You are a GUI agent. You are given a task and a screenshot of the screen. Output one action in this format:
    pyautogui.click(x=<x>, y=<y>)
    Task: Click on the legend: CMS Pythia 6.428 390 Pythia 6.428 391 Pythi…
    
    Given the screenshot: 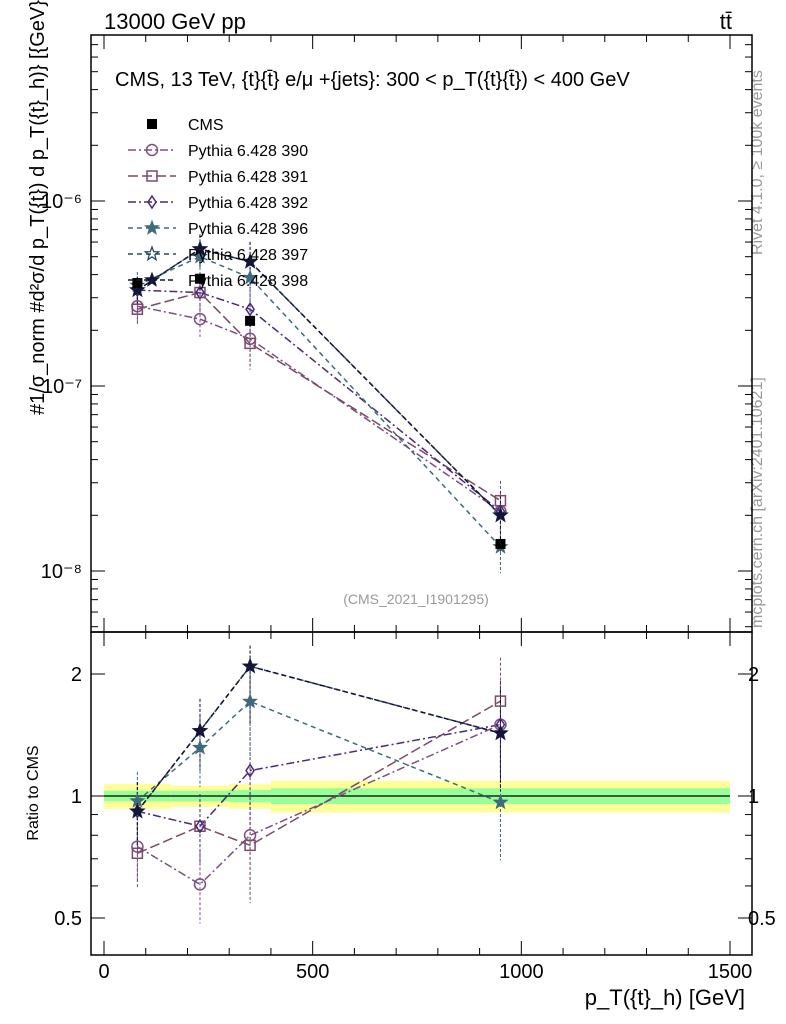 What is the action you would take?
    pyautogui.click(x=218, y=203)
    